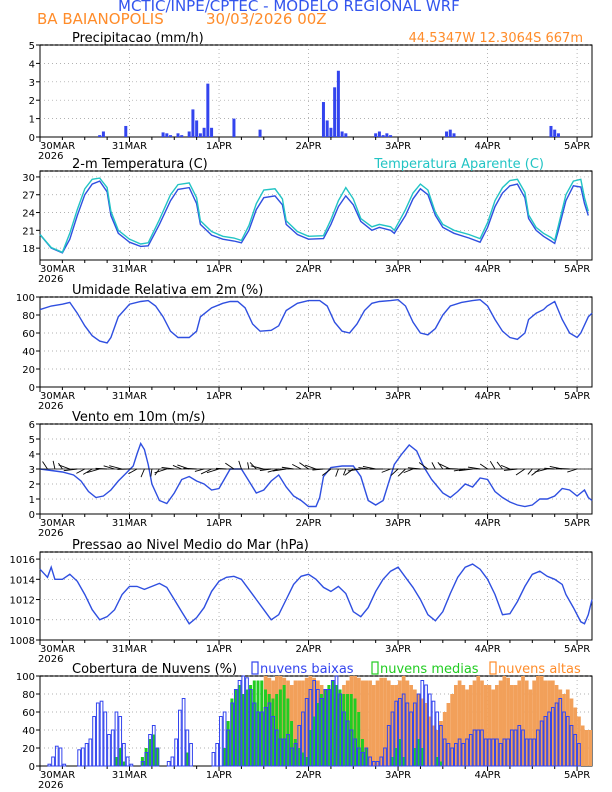 Image resolution: width=612 pixels, height=792 pixels. Describe the element at coordinates (219, 146) in the screenshot. I see `x-tick-label: 1APR` at that location.